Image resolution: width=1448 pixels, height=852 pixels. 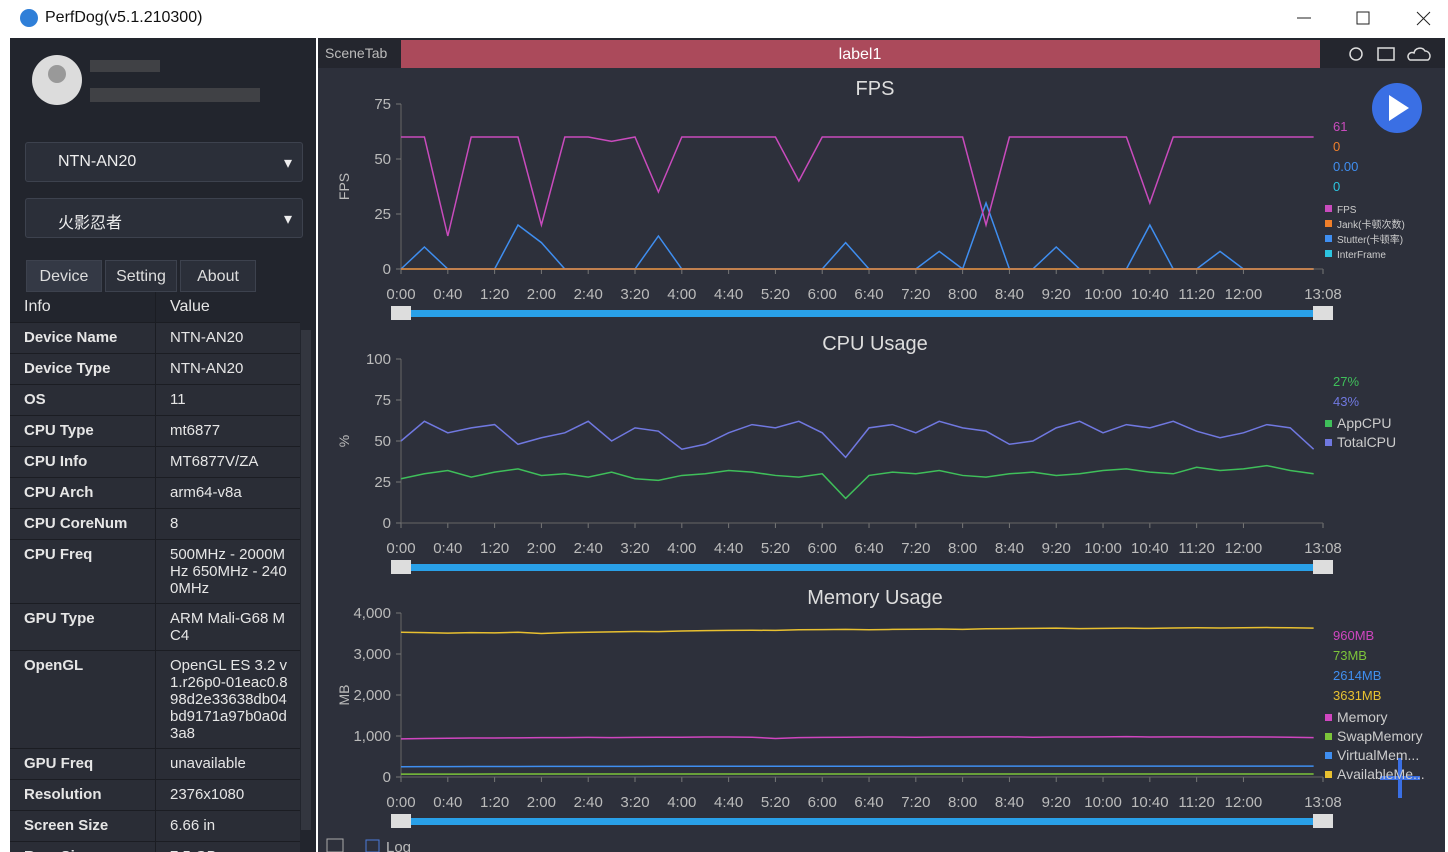 What do you see at coordinates (775, 294) in the screenshot?
I see `x-tick-label: 5:20` at bounding box center [775, 294].